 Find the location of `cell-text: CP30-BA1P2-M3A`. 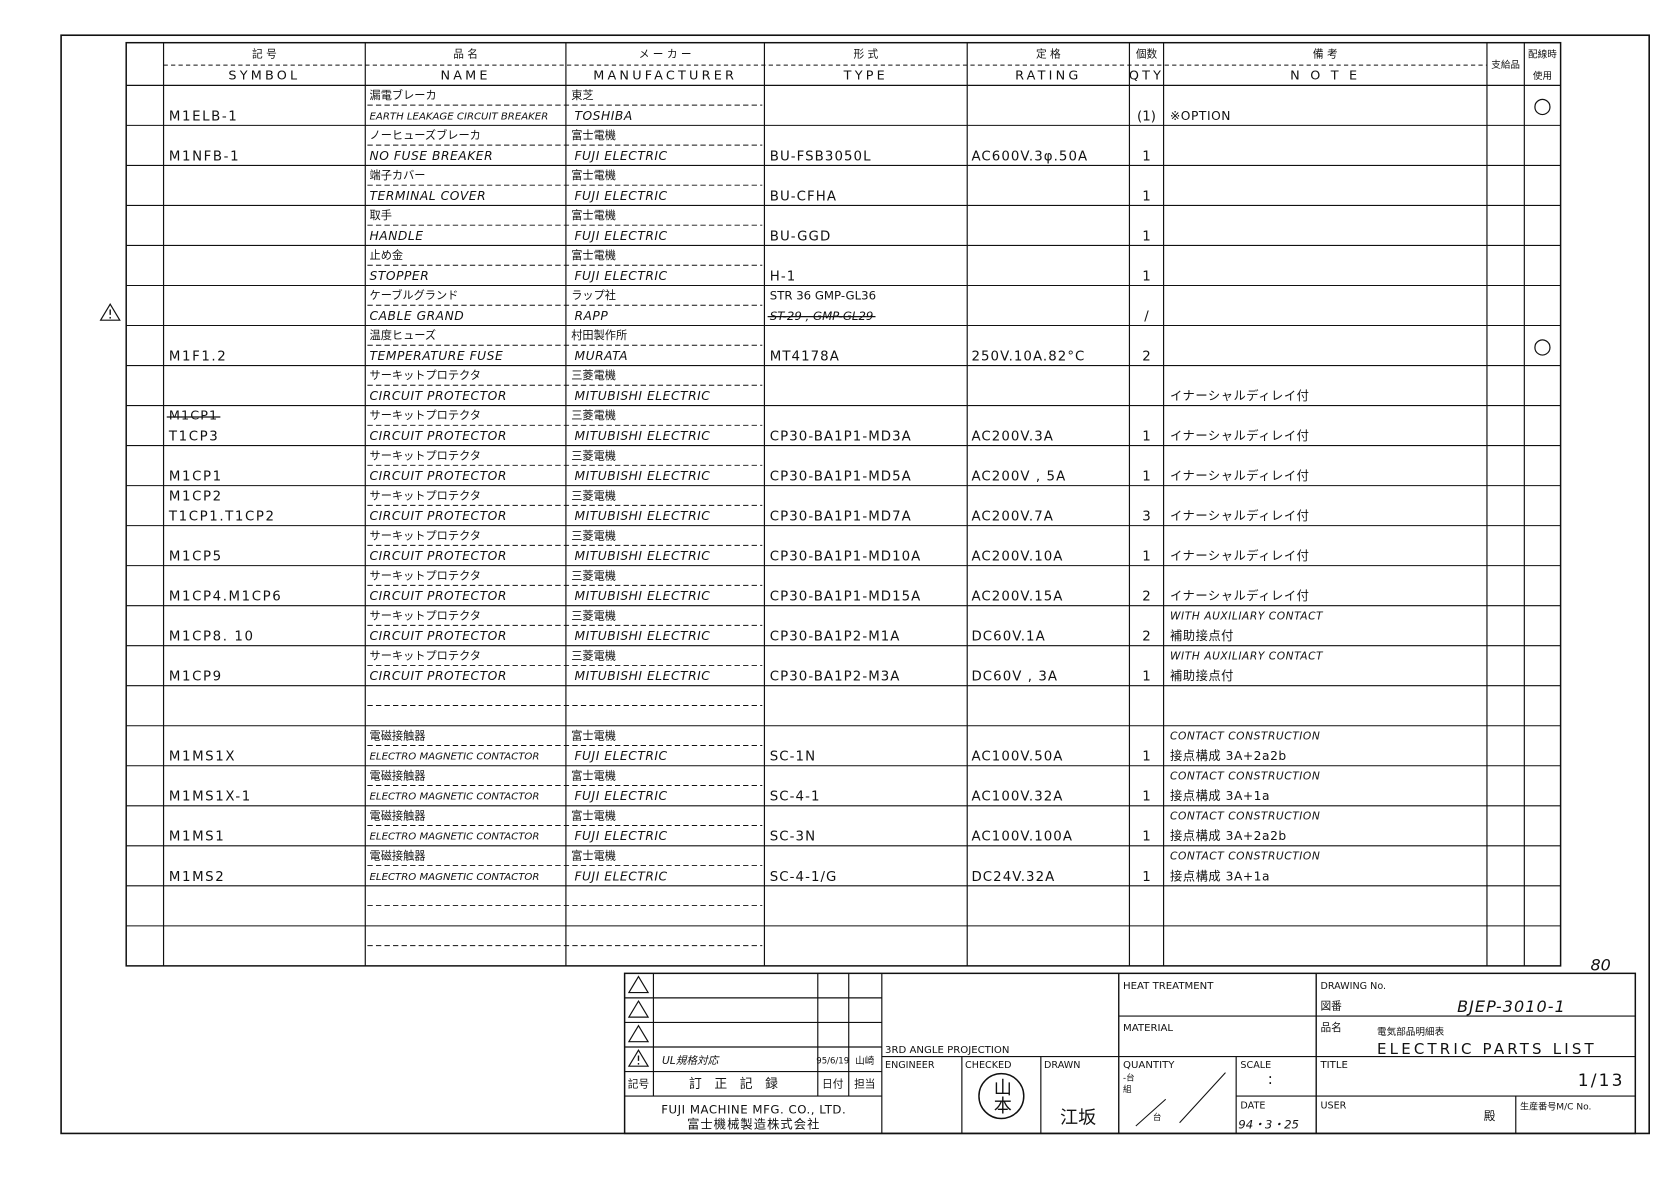

cell-text: CP30-BA1P2-M3A is located at coordinates (835, 677).